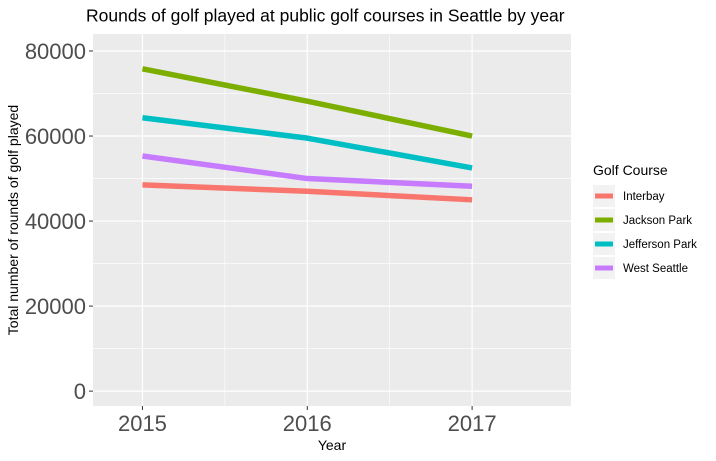 This screenshot has height=461, width=716. What do you see at coordinates (55, 136) in the screenshot?
I see `y-tick-label: 60000` at bounding box center [55, 136].